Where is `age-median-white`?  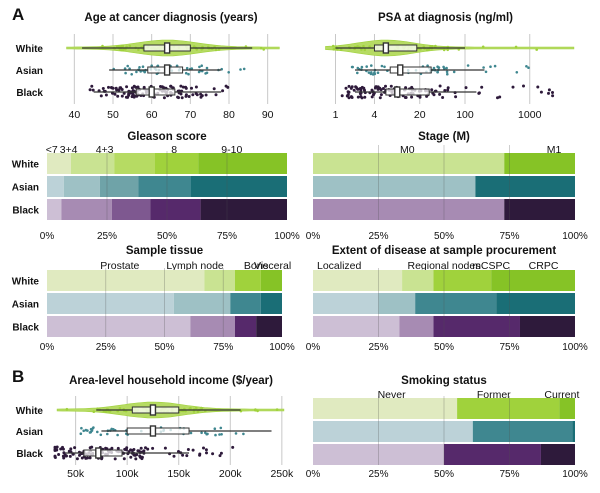 age-median-white is located at coordinates (167, 48).